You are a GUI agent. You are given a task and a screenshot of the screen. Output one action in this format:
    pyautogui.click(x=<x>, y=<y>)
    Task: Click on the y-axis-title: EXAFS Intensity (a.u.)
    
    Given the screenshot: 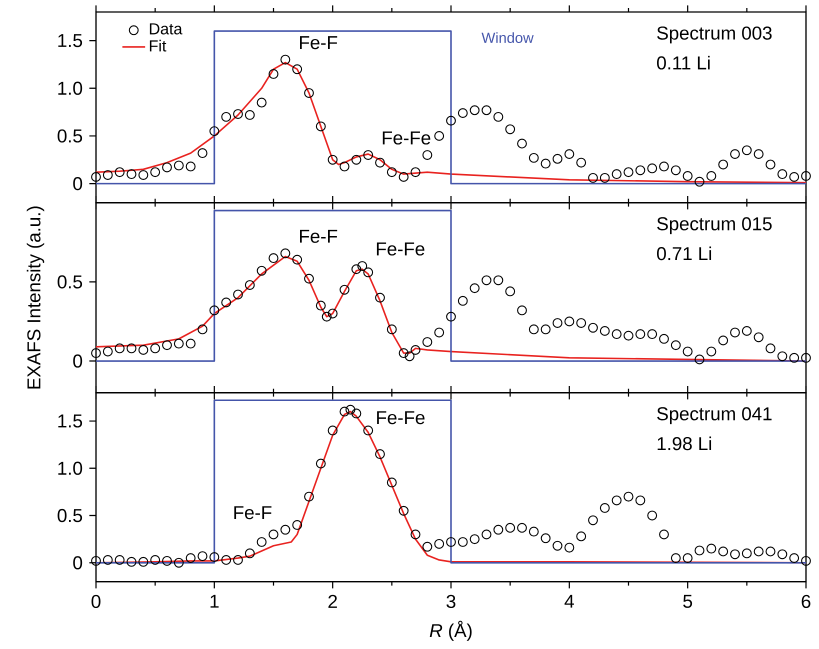 What is the action you would take?
    pyautogui.click(x=35, y=297)
    